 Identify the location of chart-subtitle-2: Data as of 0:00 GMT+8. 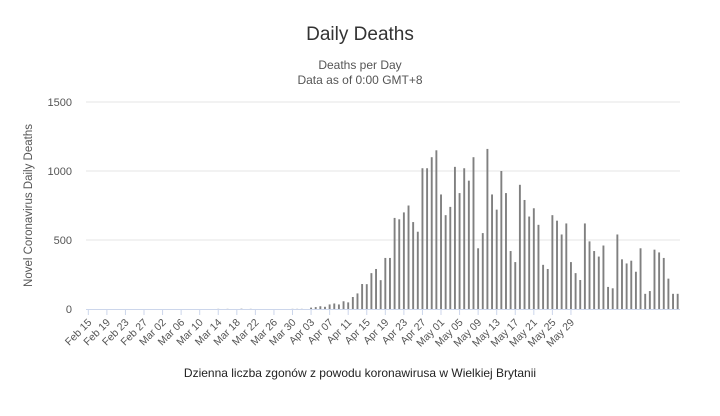
(360, 80).